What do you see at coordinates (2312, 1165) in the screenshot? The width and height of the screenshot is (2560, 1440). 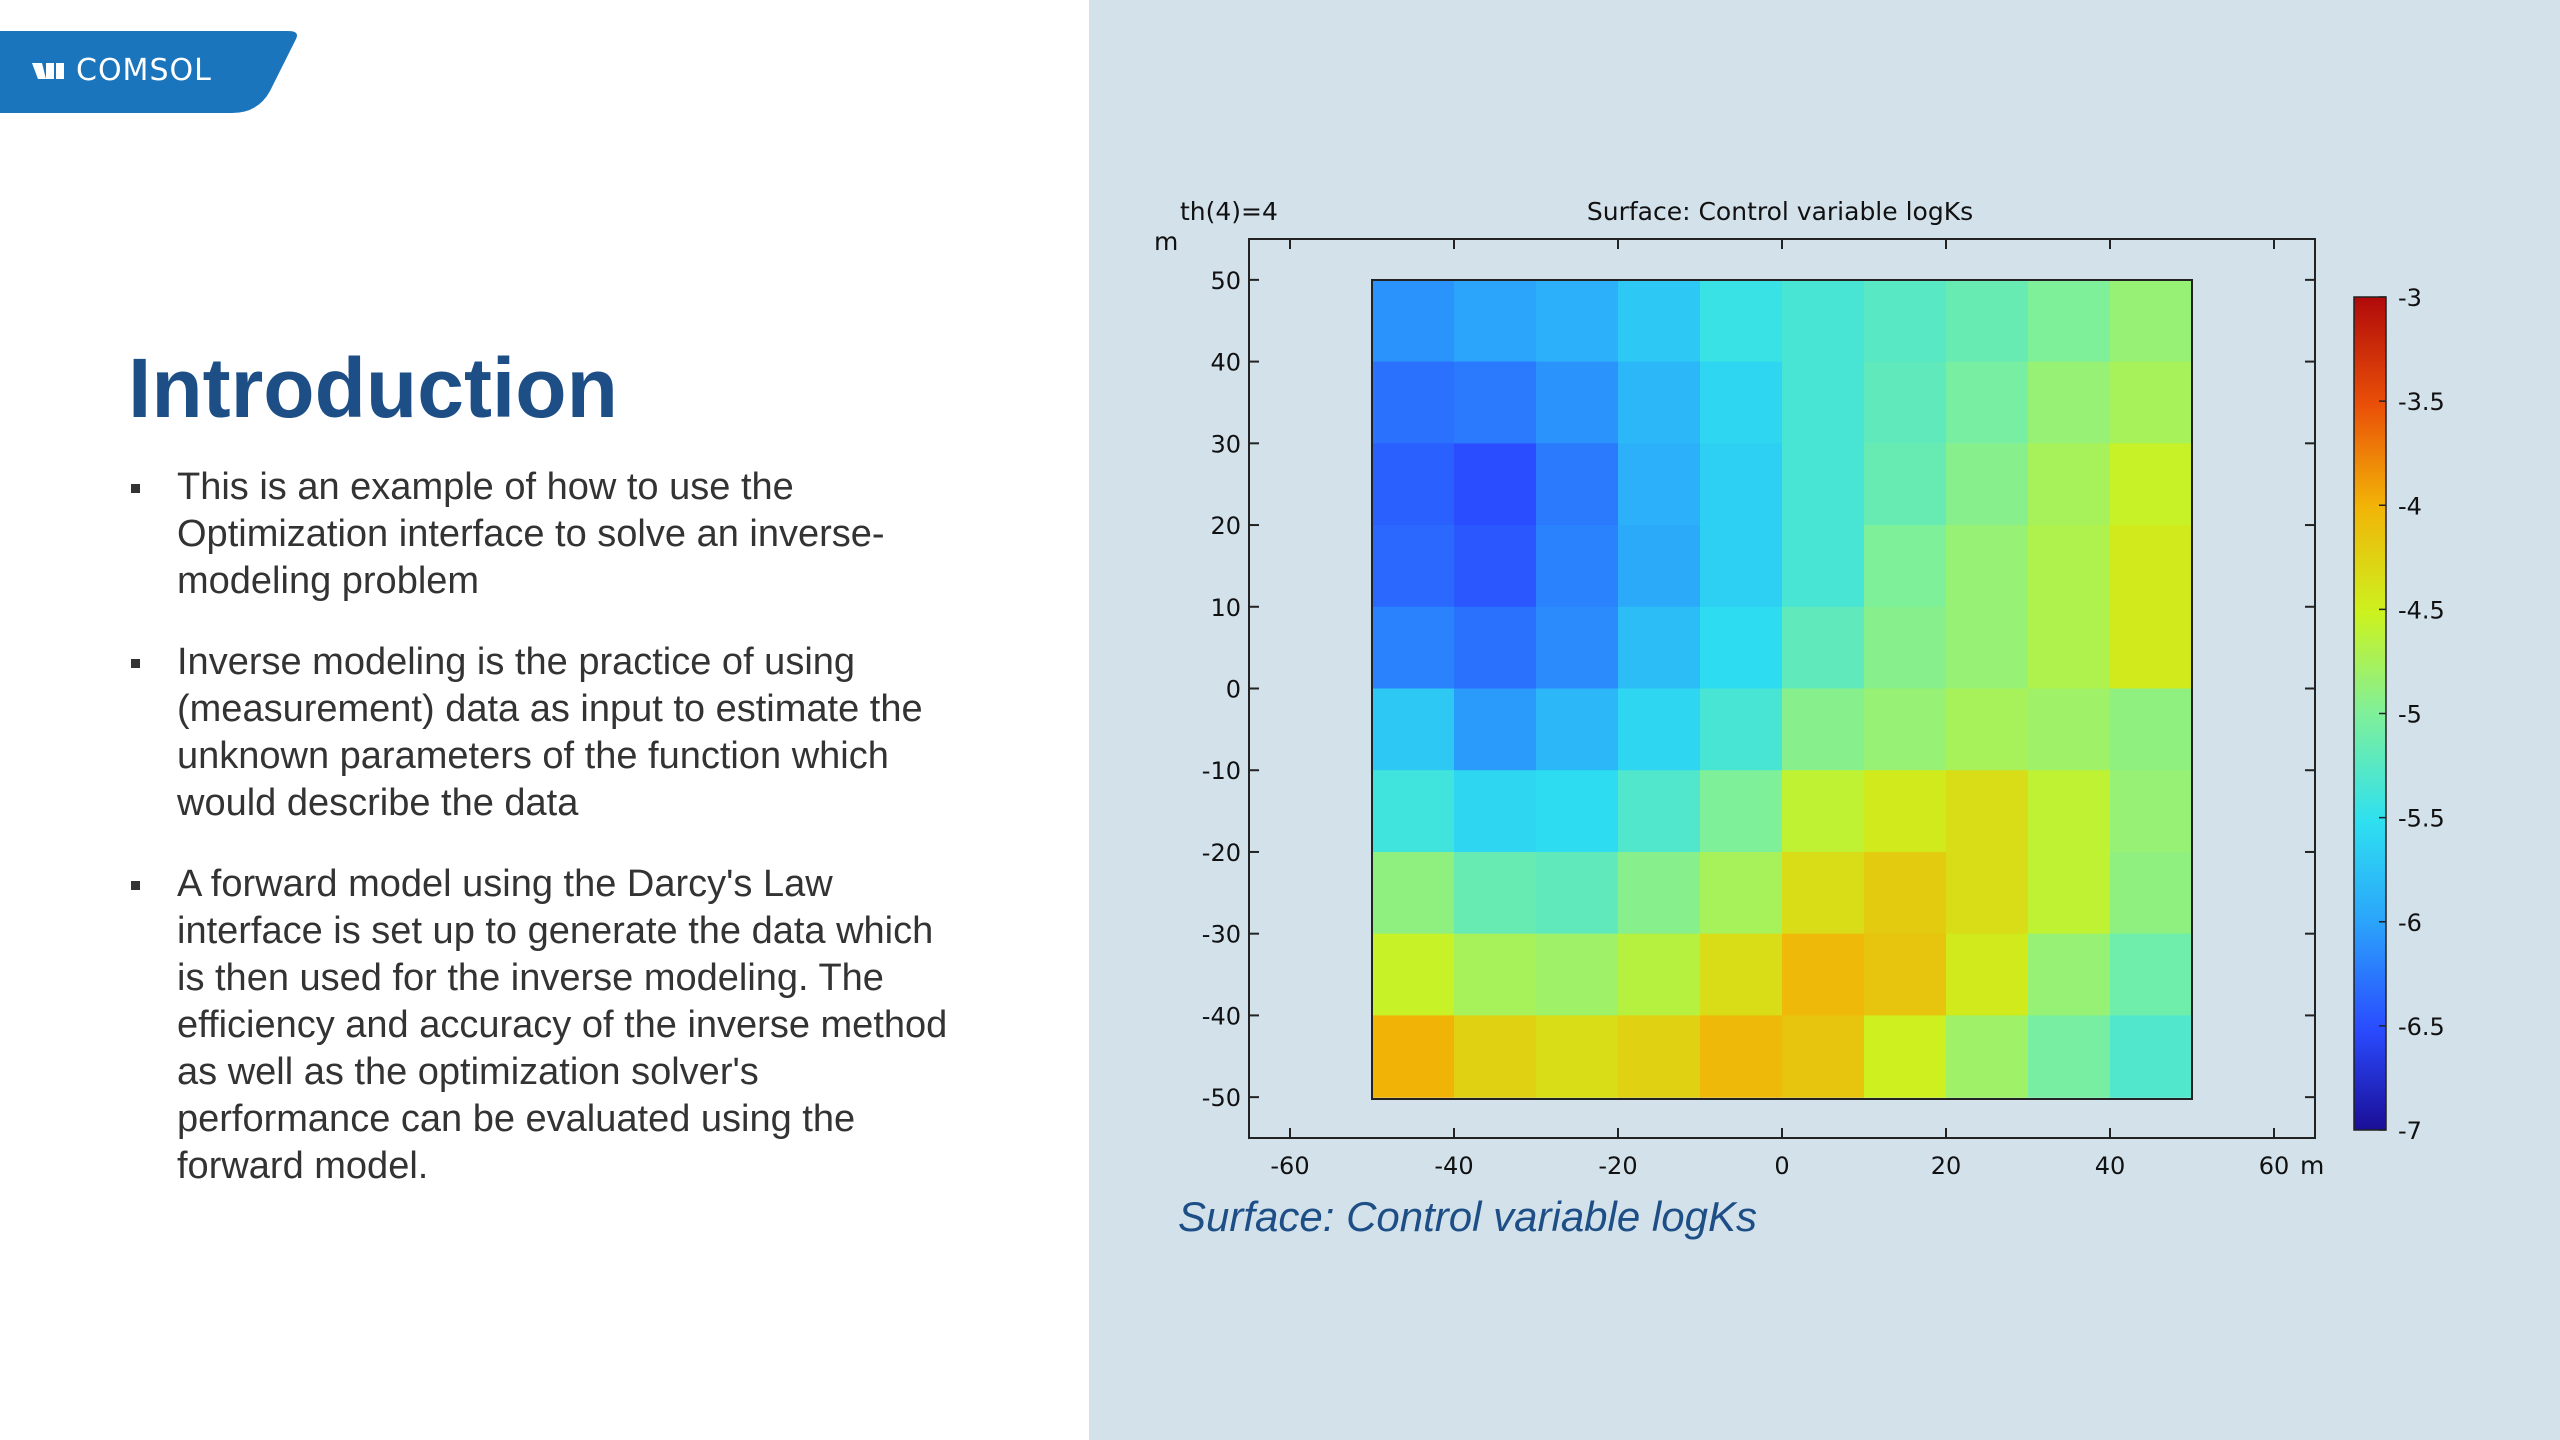 I see `x-axis-unit: m` at bounding box center [2312, 1165].